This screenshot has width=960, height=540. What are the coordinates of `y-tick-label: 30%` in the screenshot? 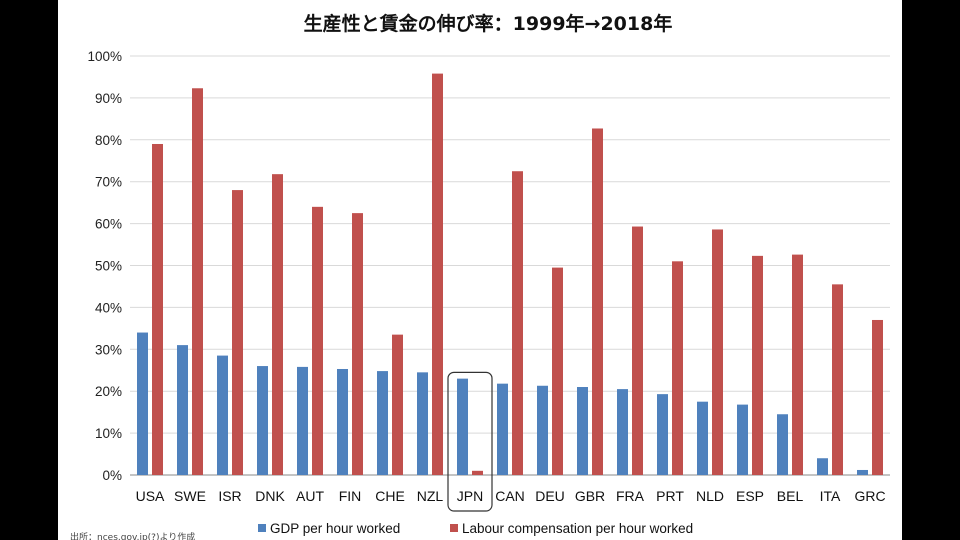 It's located at (108, 349).